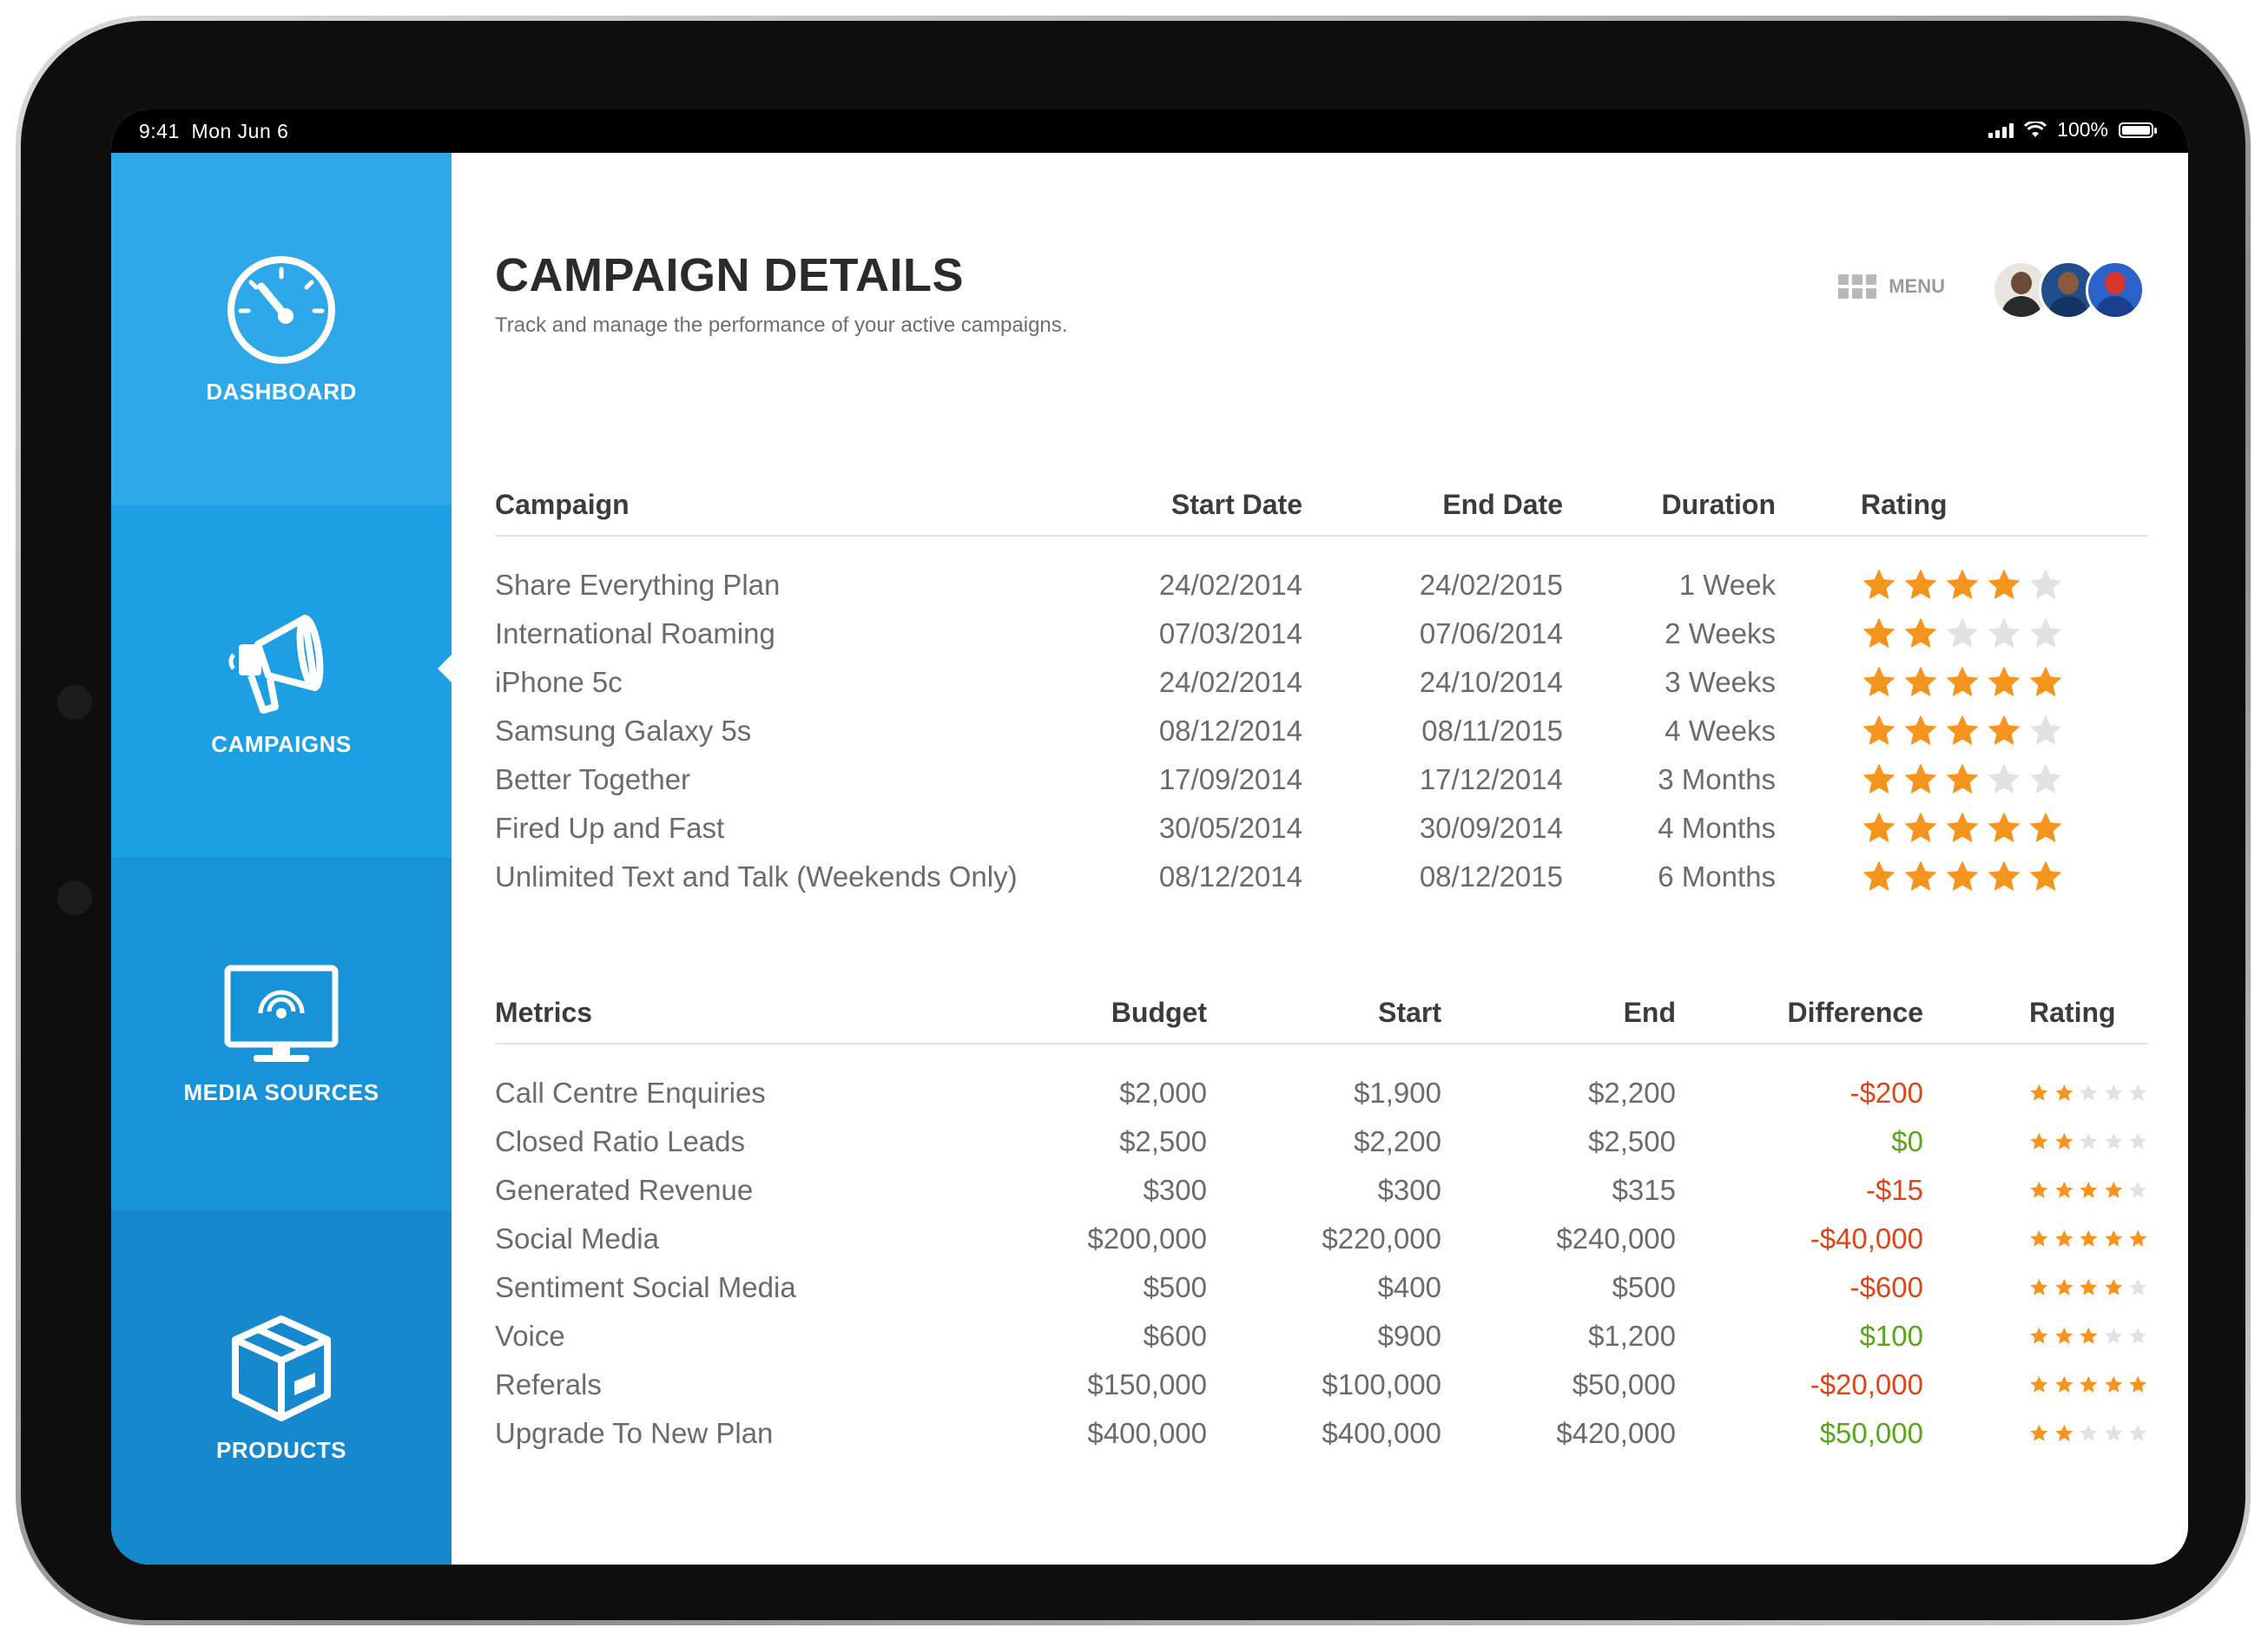 The image size is (2268, 1641). I want to click on table-row: Voice $600 $900 $1,200 $100, so click(1322, 1336).